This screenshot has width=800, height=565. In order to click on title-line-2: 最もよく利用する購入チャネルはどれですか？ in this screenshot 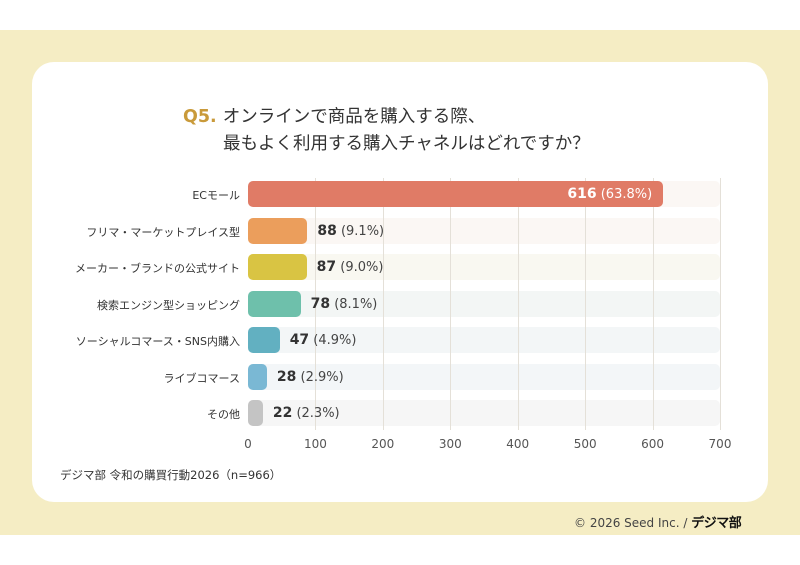, I will do `click(406, 144)`.